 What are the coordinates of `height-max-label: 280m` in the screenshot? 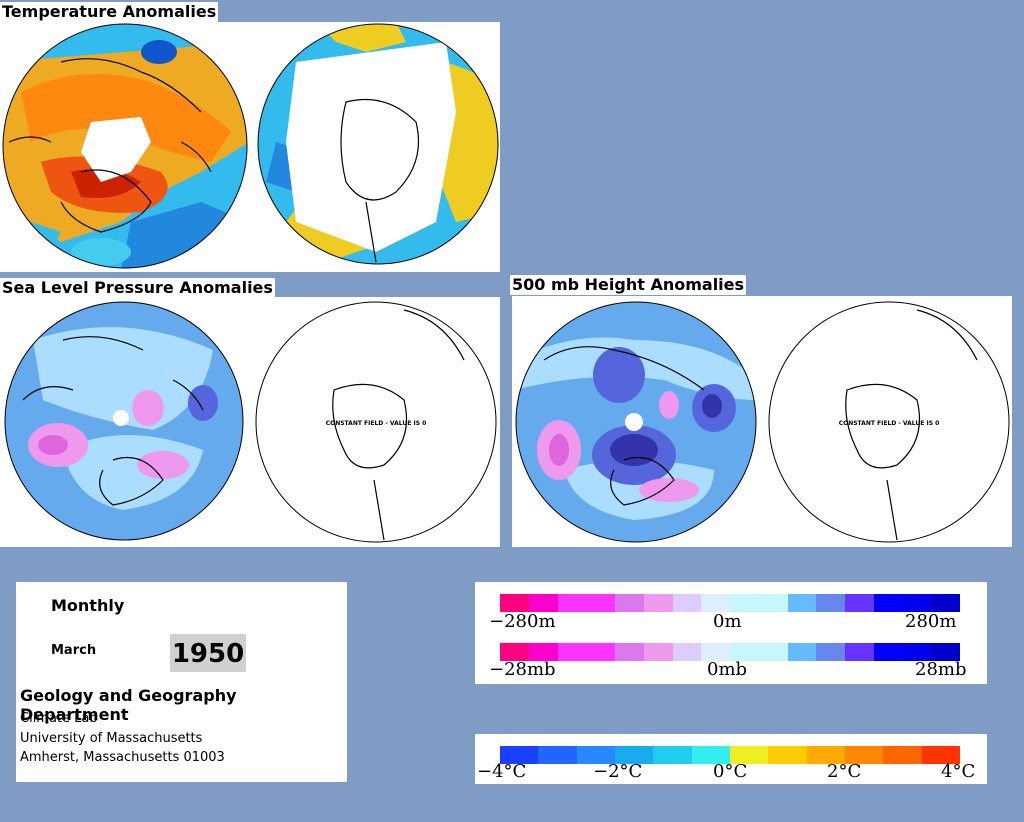 It's located at (931, 621).